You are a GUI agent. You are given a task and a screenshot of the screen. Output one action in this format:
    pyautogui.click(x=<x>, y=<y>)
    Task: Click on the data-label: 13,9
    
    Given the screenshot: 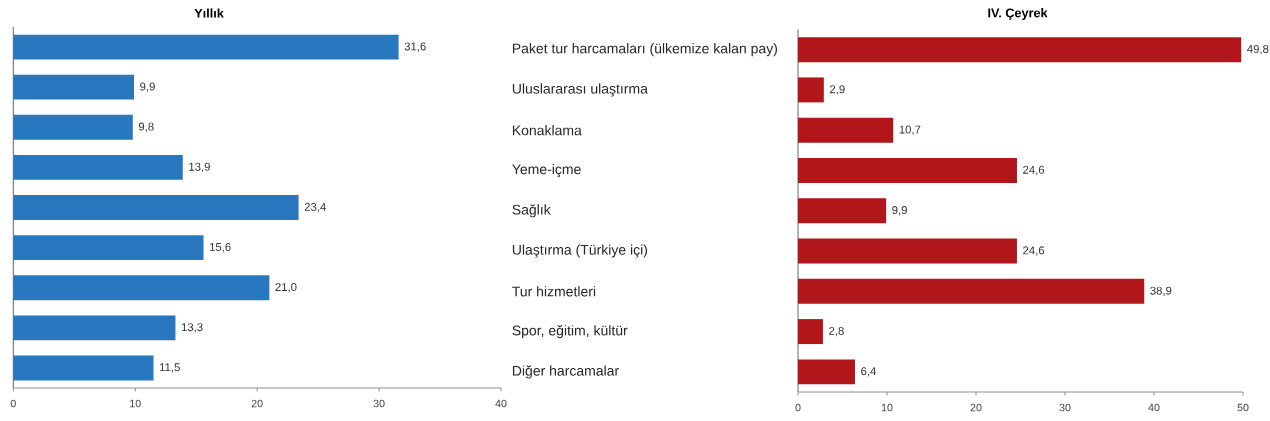 What is the action you would take?
    pyautogui.click(x=199, y=167)
    